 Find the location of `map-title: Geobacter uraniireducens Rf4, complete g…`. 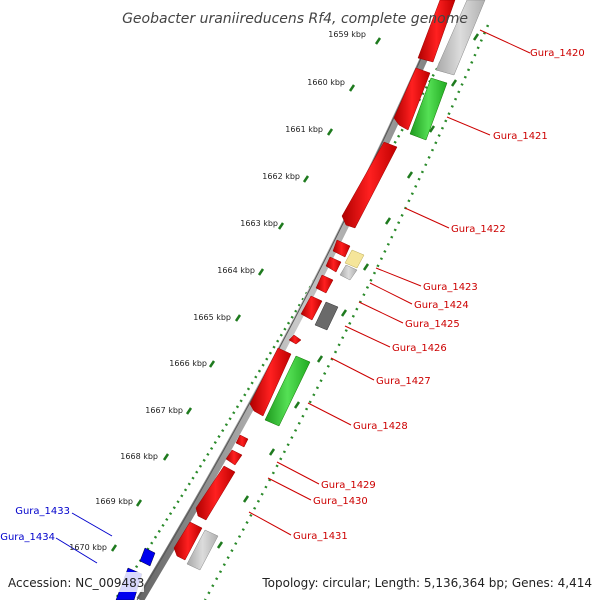

map-title: Geobacter uraniireducens Rf4, complete g… is located at coordinates (295, 19).